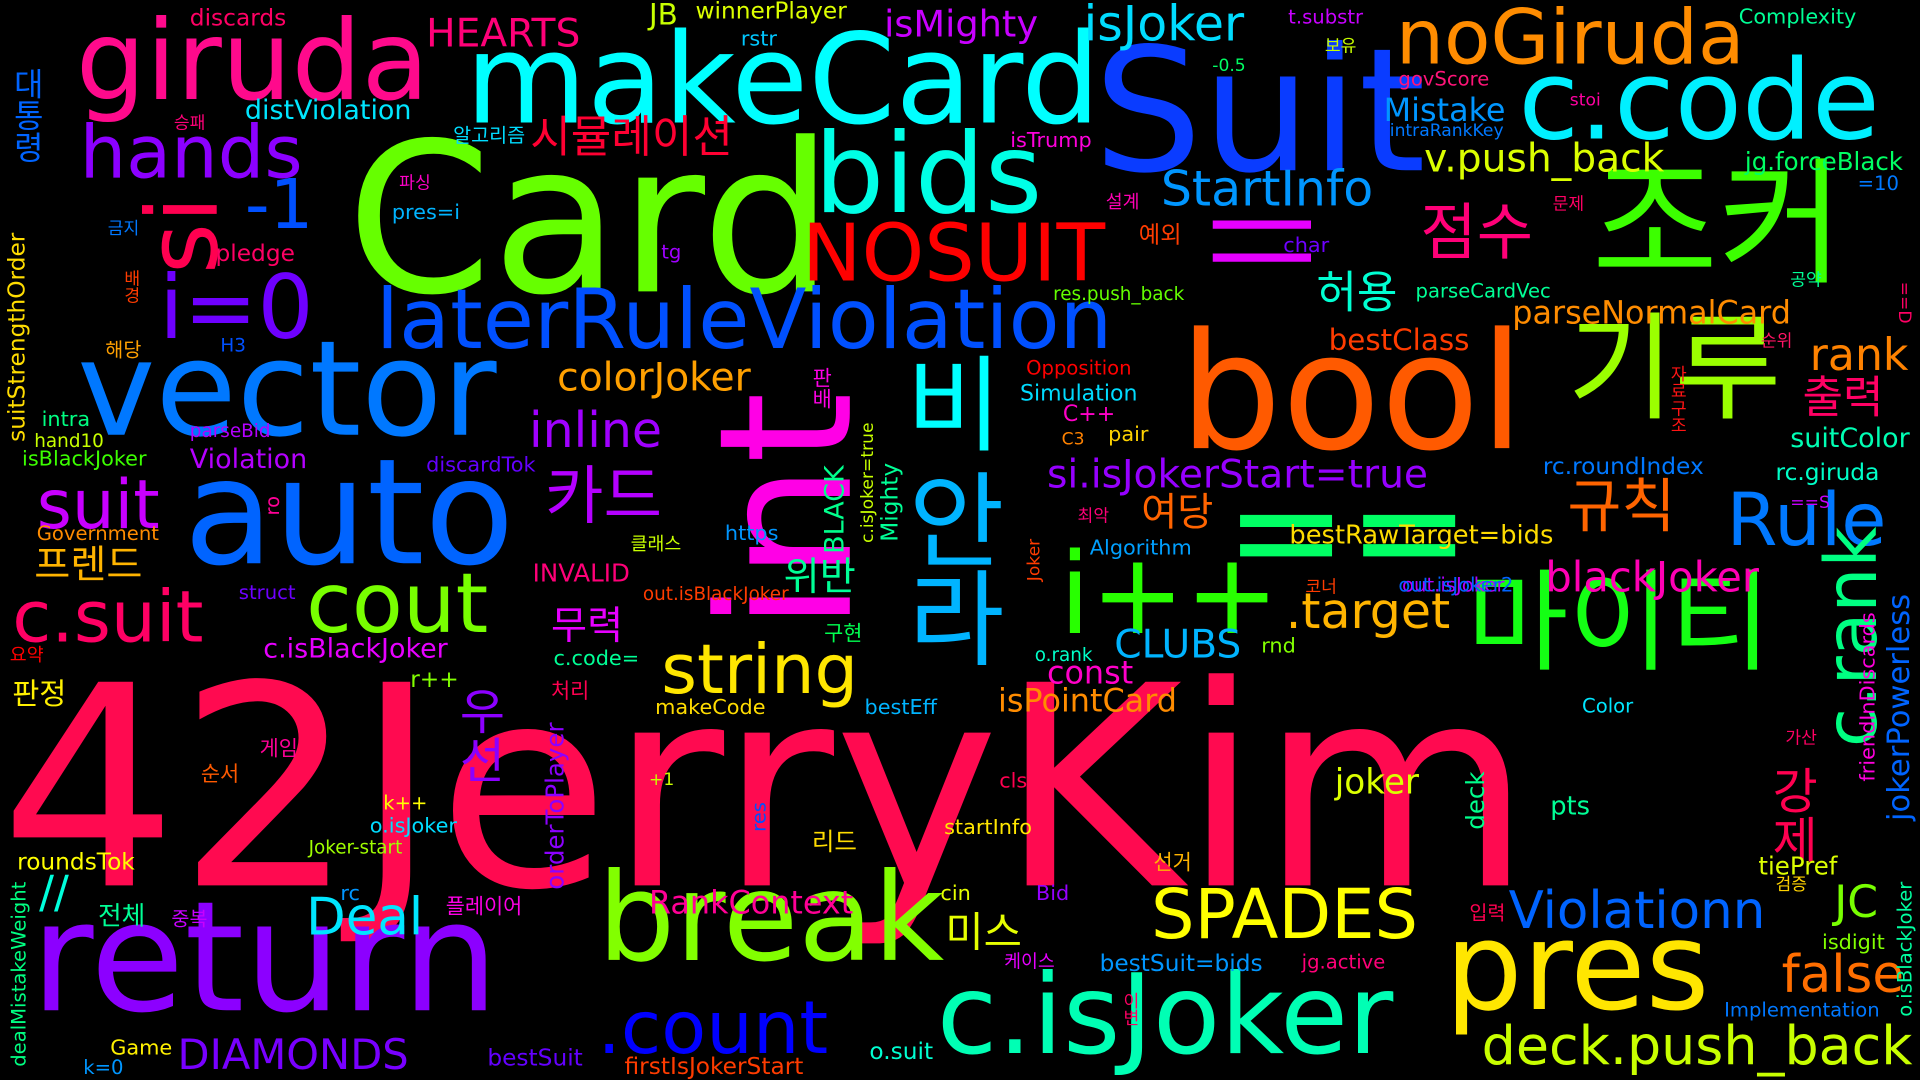 The width and height of the screenshot is (1920, 1080). I want to click on word: jokerPowerless, so click(1898, 707).